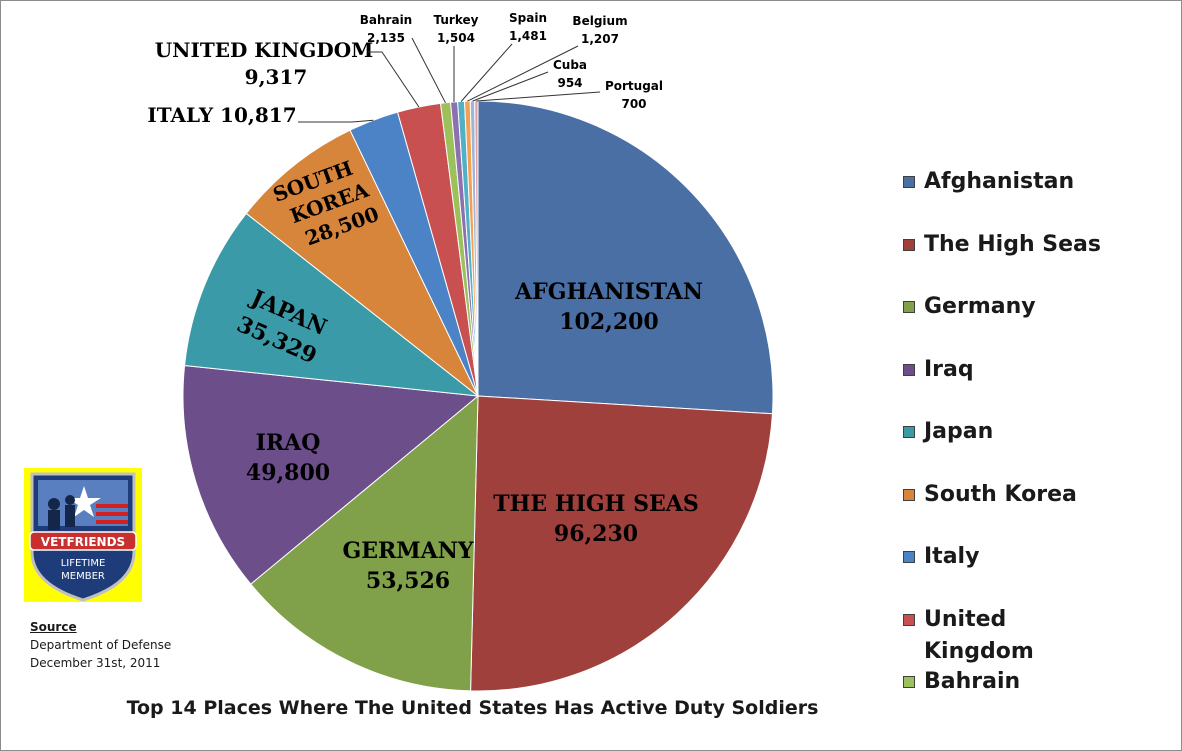 This screenshot has width=1182, height=751. Describe the element at coordinates (600, 39) in the screenshot. I see `slice-value-belgium: 1,207` at that location.